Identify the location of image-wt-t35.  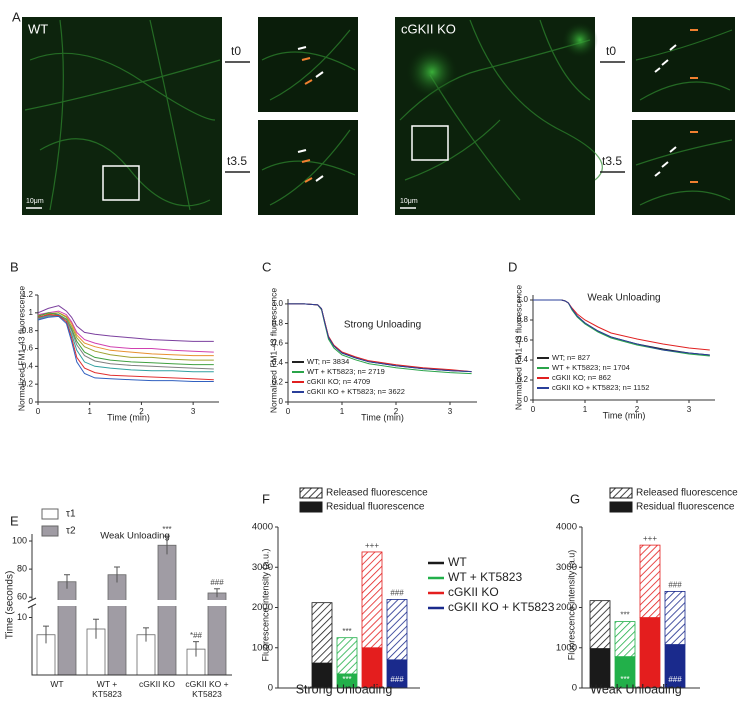
(308, 167).